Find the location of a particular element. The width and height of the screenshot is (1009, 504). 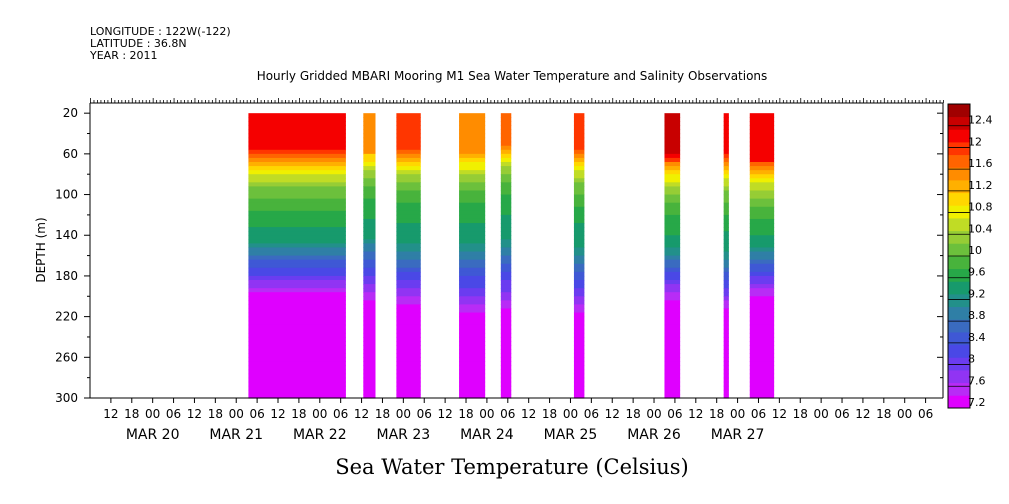

y-tick-label: 20 is located at coordinates (70, 113).